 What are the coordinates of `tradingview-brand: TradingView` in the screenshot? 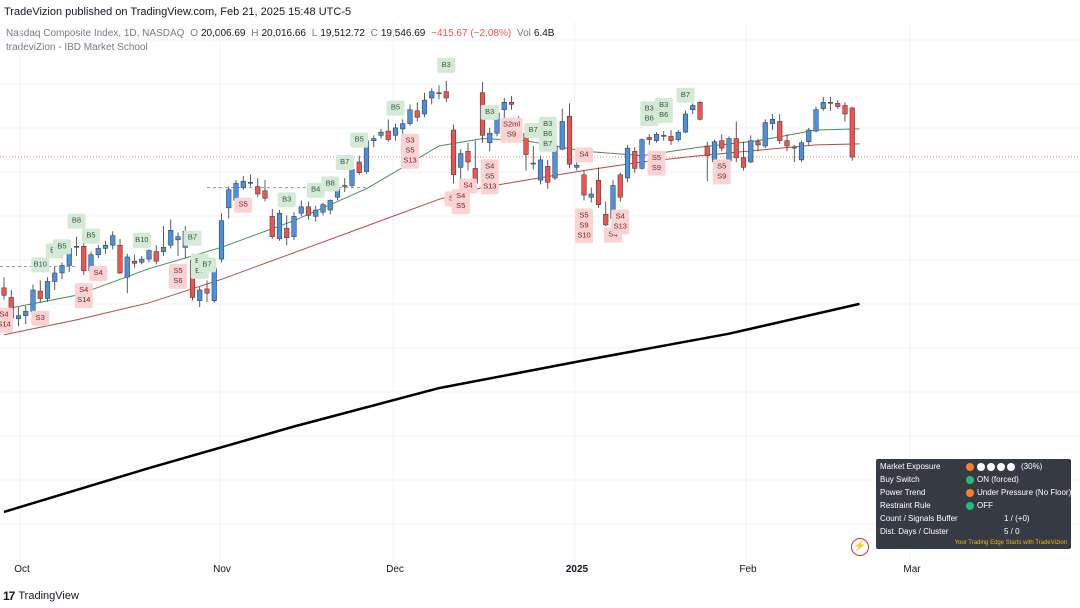 It's located at (48, 596).